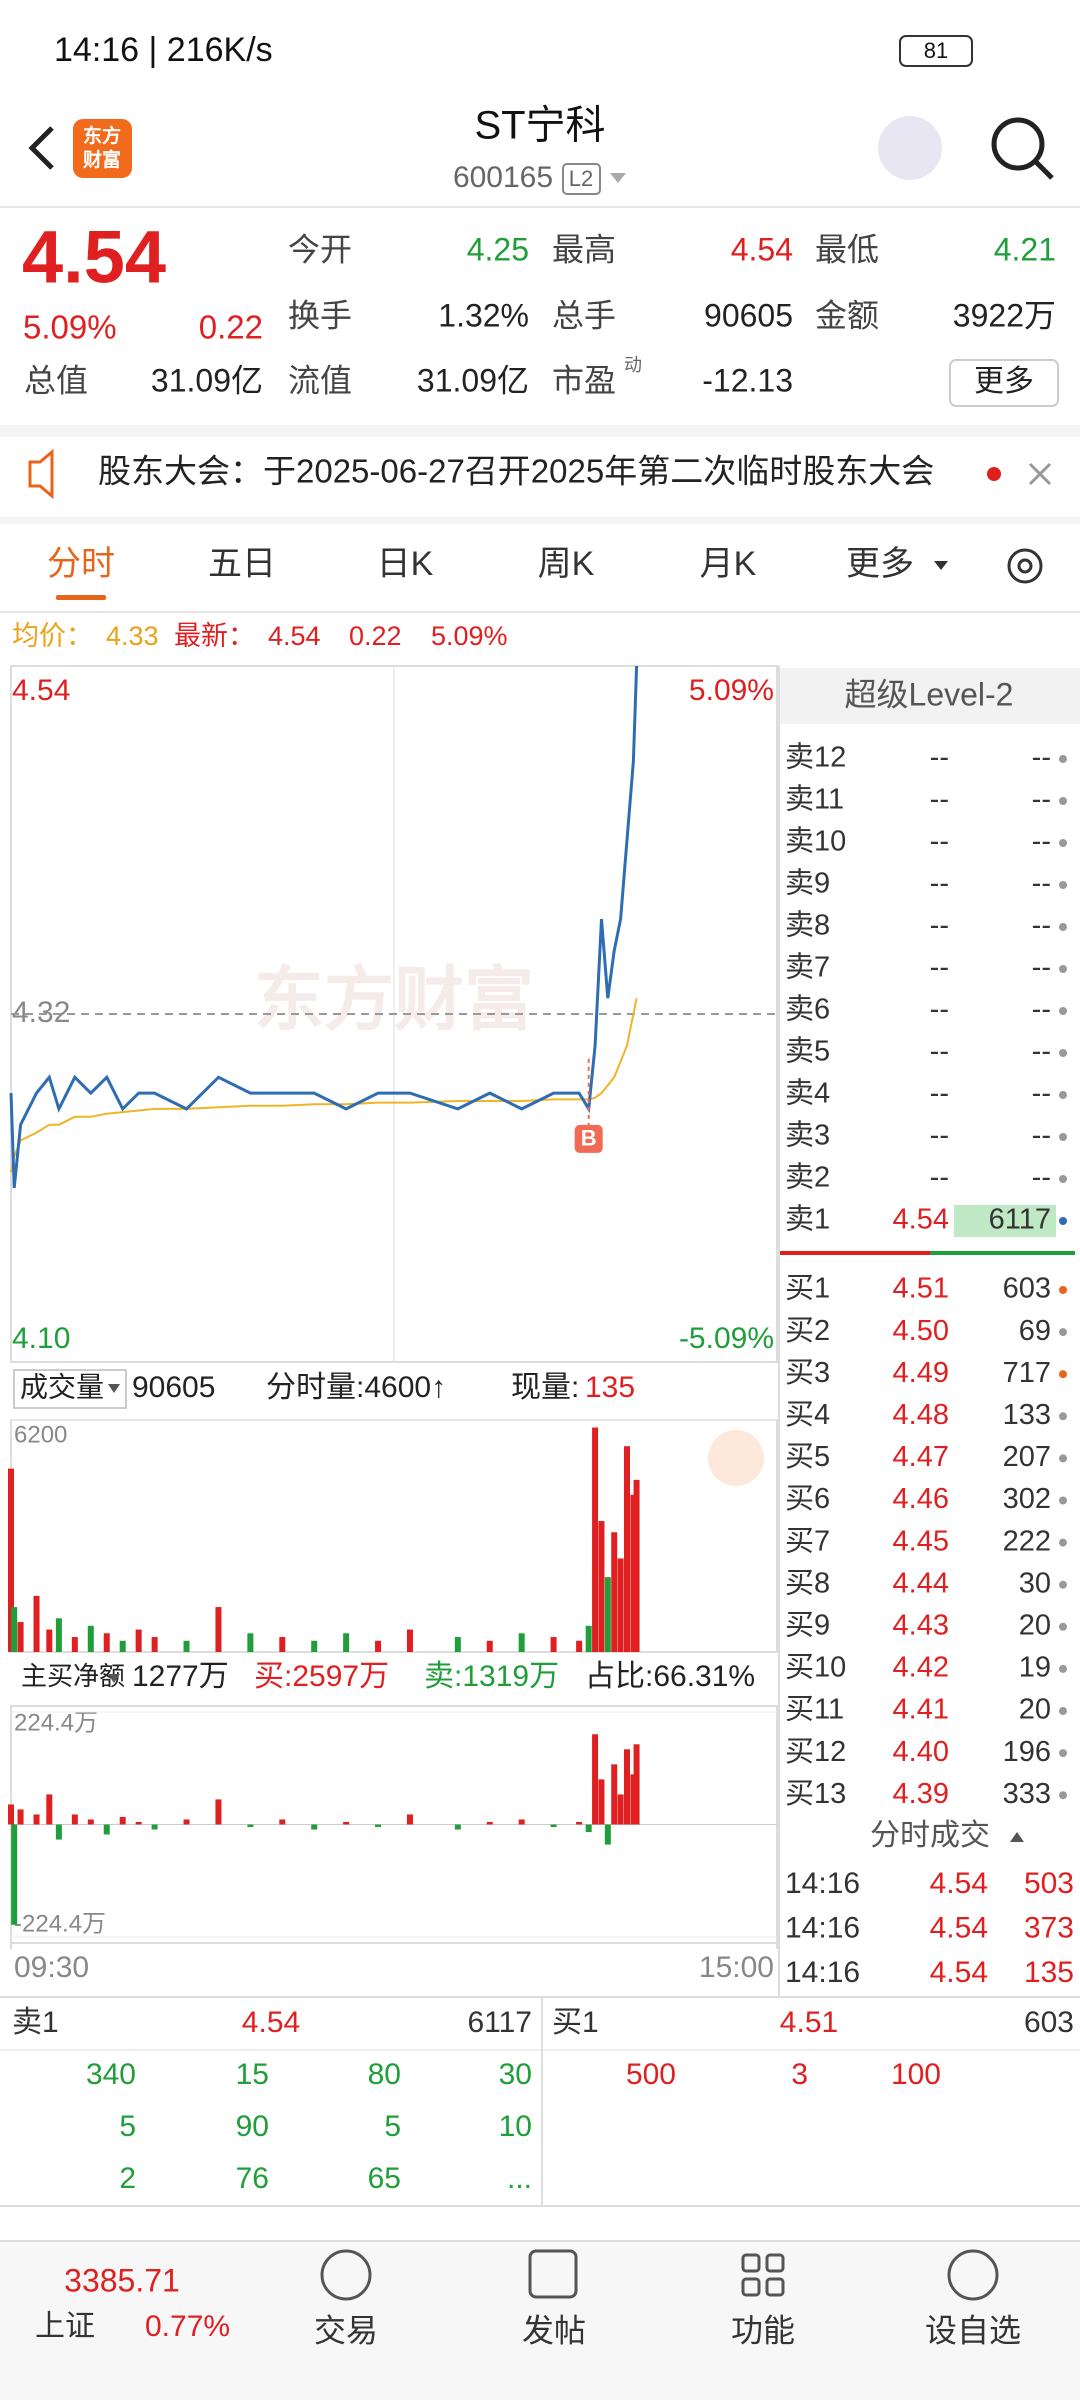  Describe the element at coordinates (736, 1458) in the screenshot. I see `expand-button` at that location.